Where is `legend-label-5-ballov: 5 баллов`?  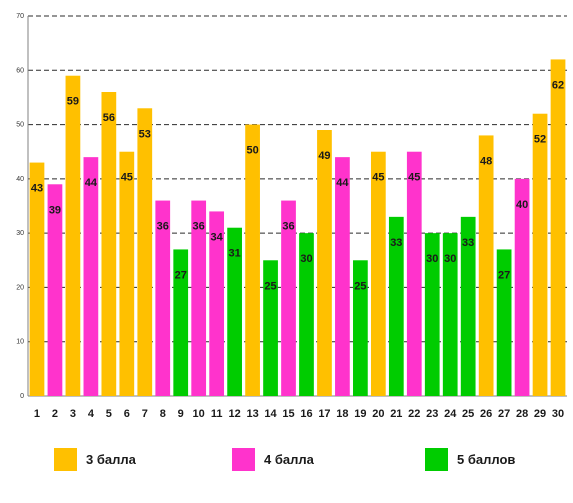
legend-label-5-ballov: 5 баллов is located at coordinates (486, 459).